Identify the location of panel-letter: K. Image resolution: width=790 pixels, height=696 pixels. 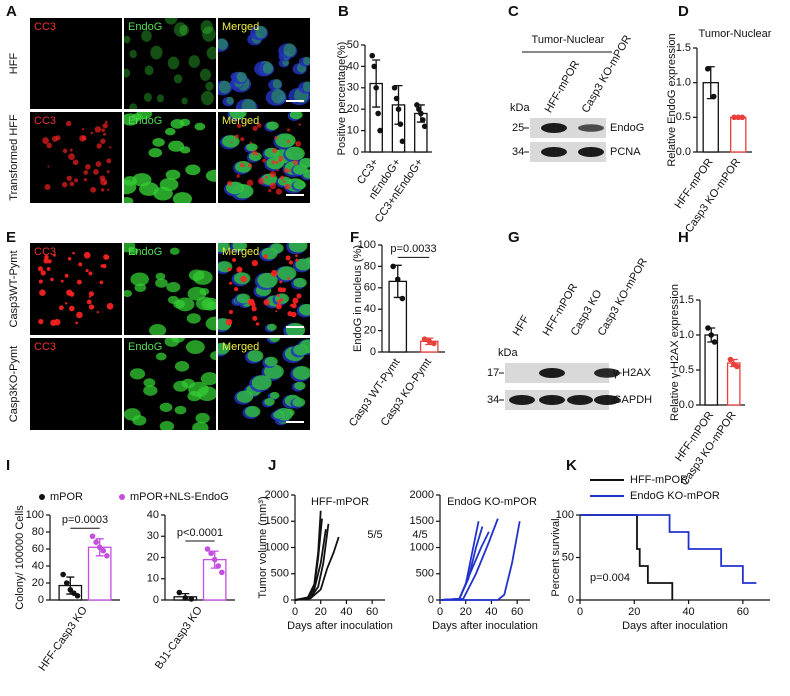
(571, 465).